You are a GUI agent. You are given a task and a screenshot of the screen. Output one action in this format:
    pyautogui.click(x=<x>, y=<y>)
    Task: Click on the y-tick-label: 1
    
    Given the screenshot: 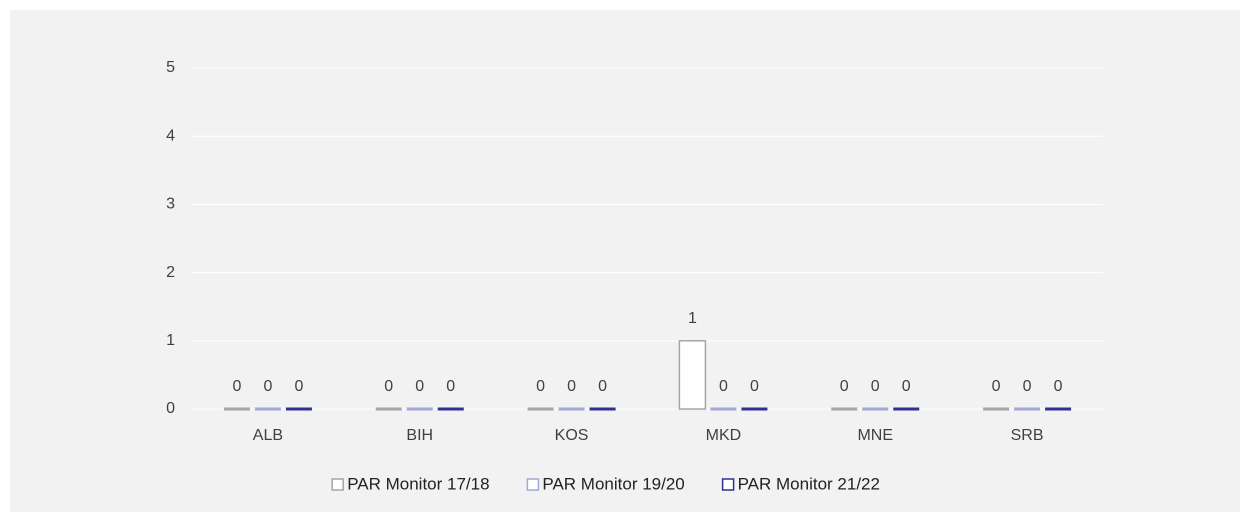 What is the action you would take?
    pyautogui.click(x=170, y=340)
    